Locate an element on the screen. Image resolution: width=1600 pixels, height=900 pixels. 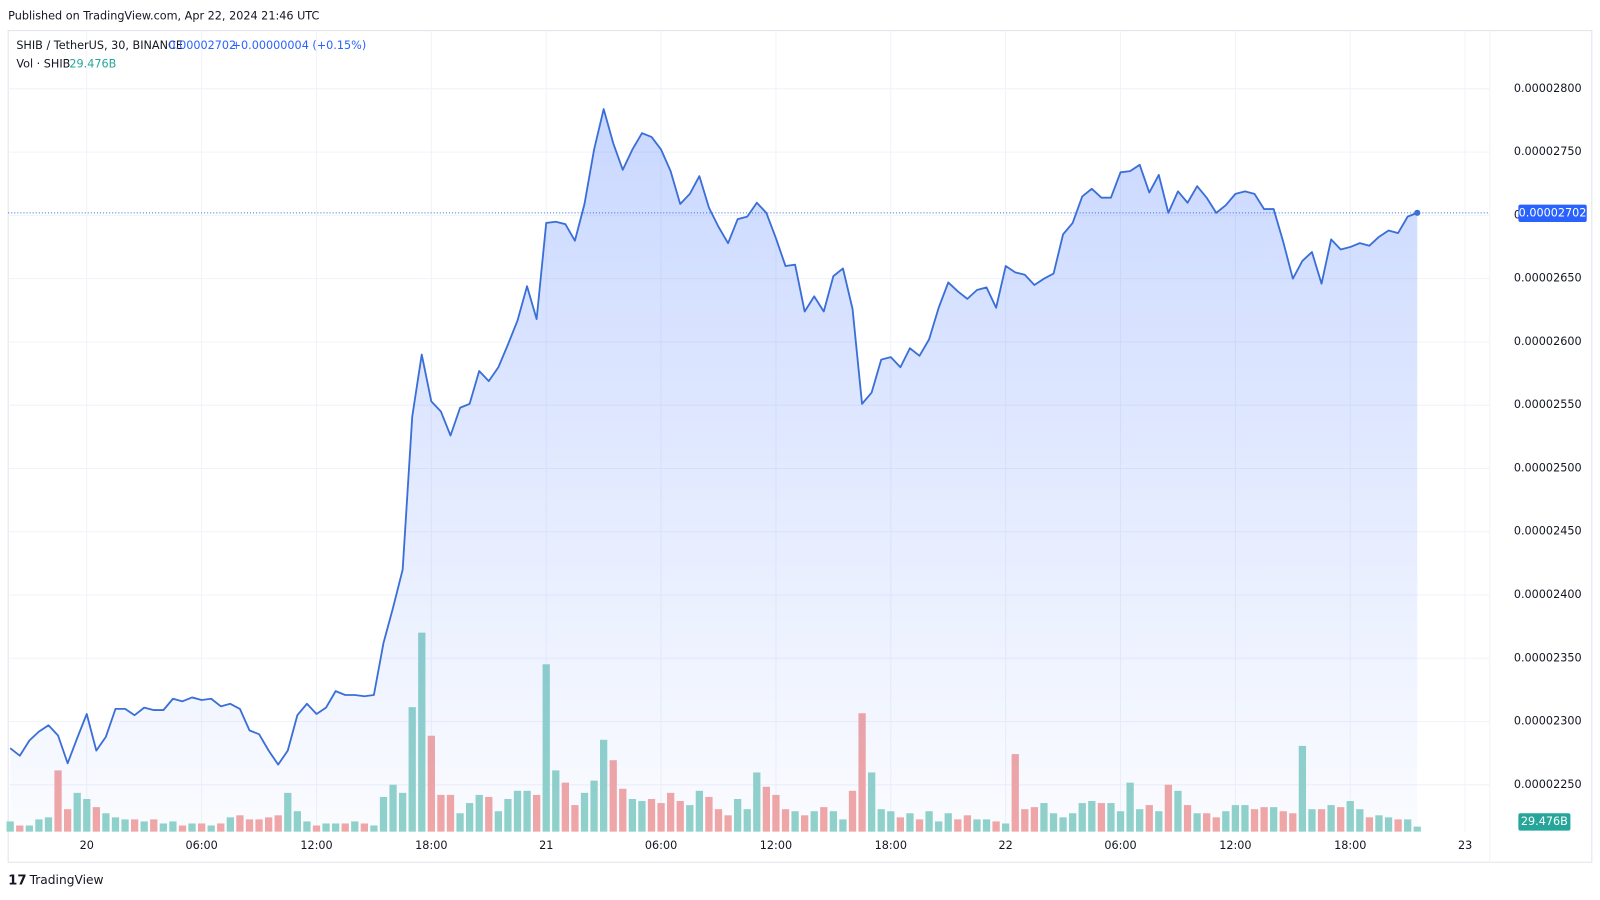
logo-mark: 17 is located at coordinates (17, 881).